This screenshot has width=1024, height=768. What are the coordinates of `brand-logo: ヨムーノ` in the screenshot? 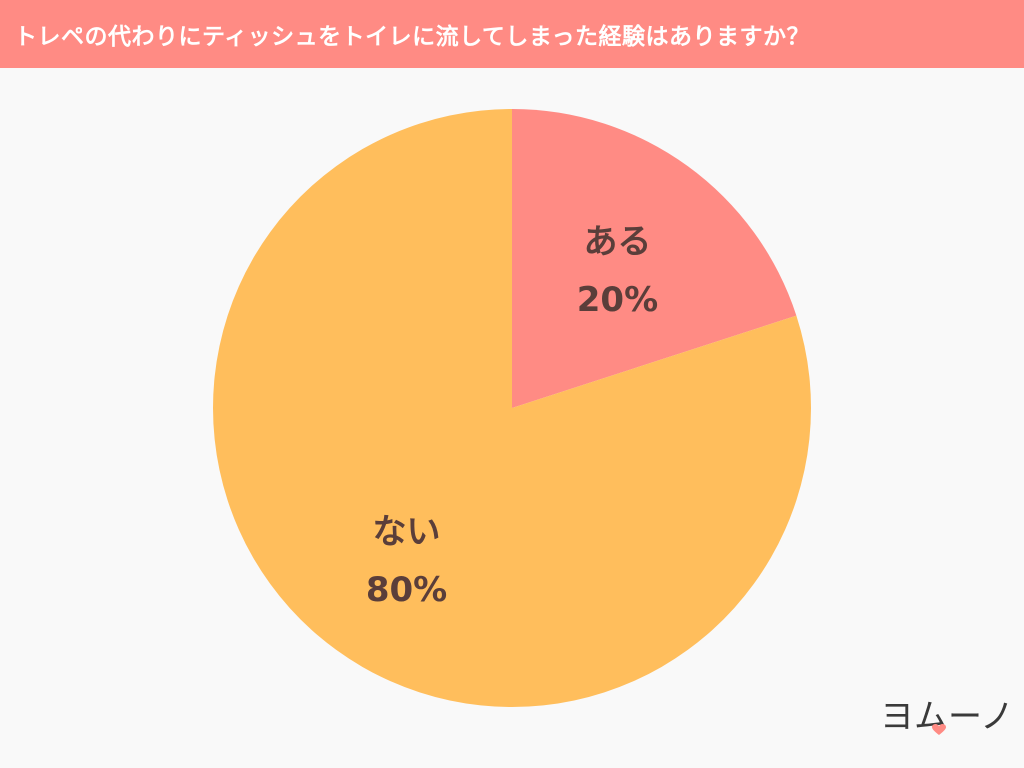 It's located at (947, 717).